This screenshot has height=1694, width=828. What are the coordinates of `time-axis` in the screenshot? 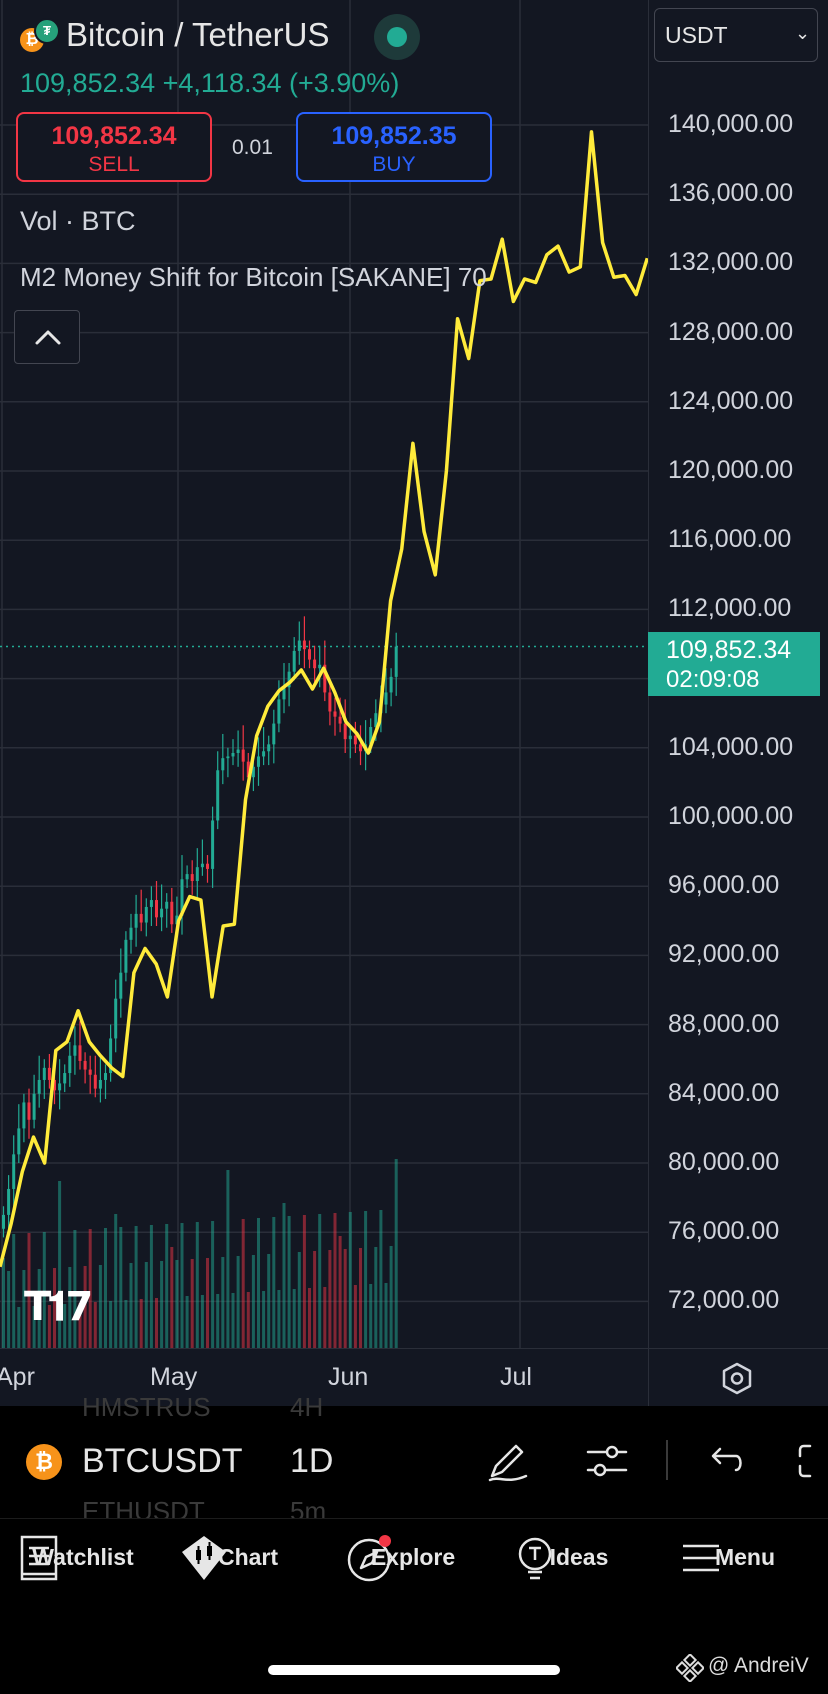 It's located at (324, 1377).